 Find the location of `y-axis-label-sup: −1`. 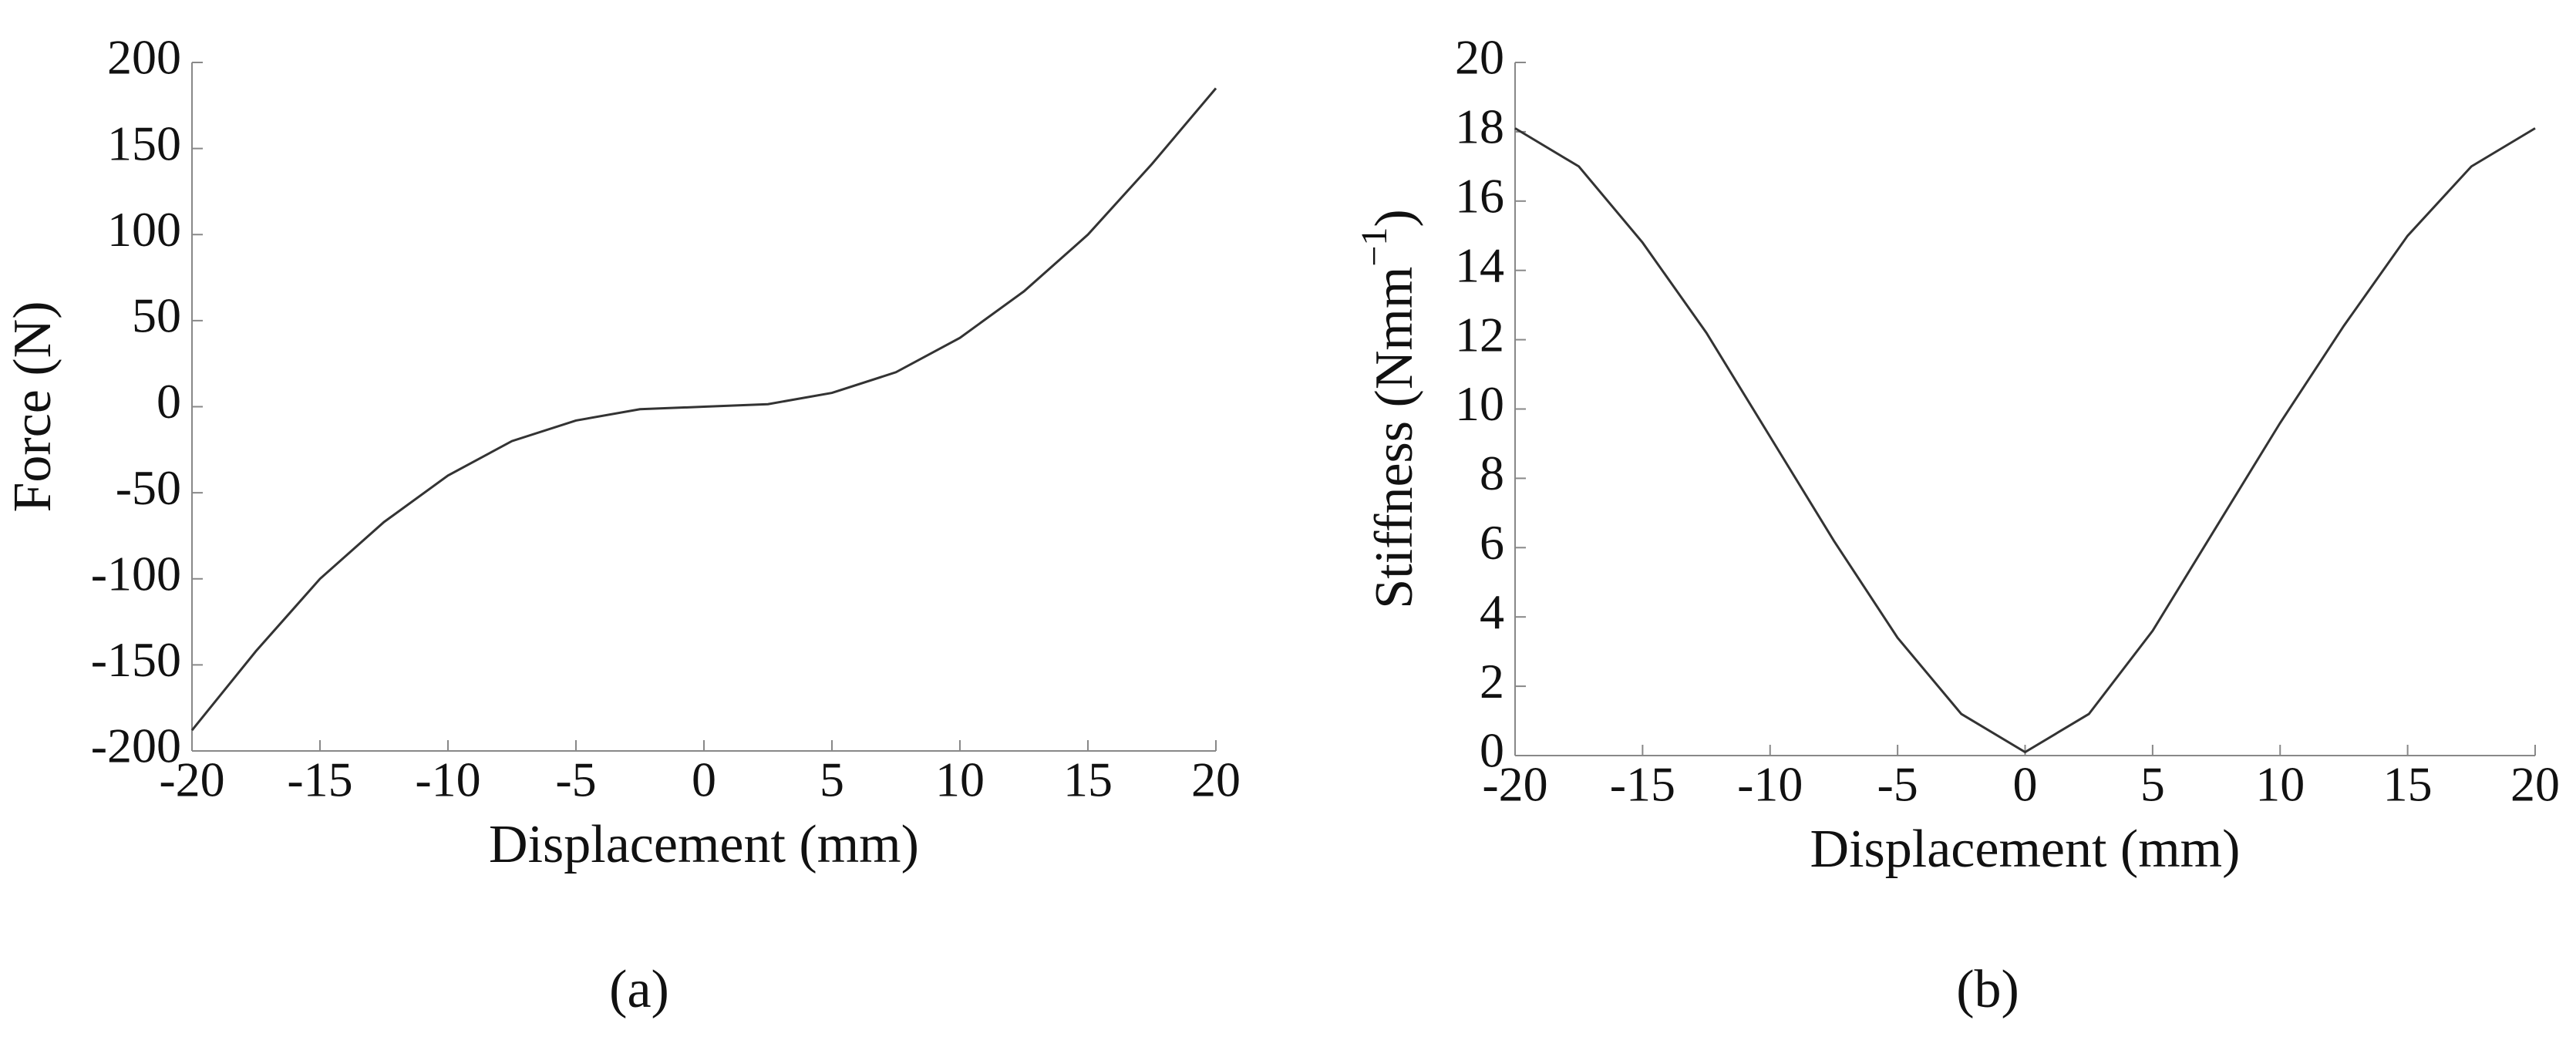

y-axis-label-sup: −1 is located at coordinates (1374, 247).